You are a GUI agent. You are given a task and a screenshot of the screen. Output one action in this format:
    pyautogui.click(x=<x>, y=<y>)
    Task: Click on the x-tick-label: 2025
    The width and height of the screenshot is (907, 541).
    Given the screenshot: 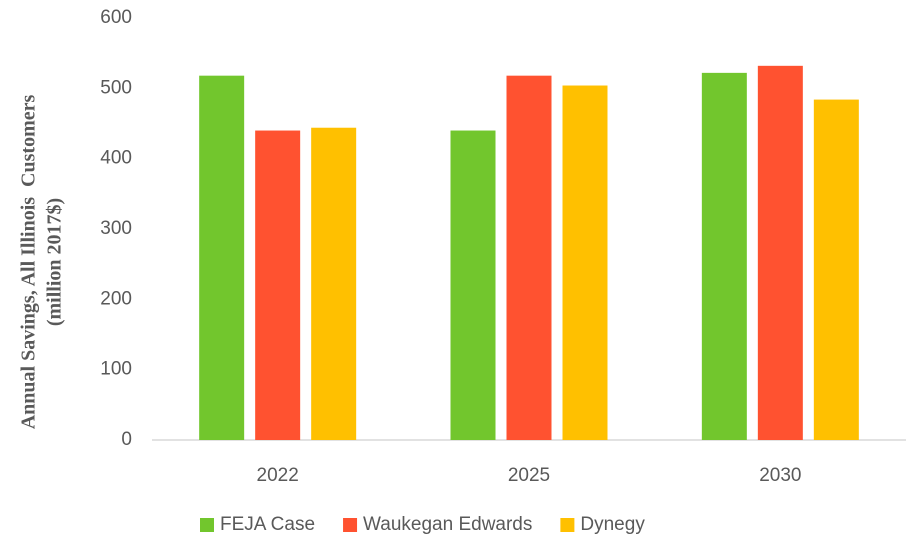 What is the action you would take?
    pyautogui.click(x=529, y=475)
    